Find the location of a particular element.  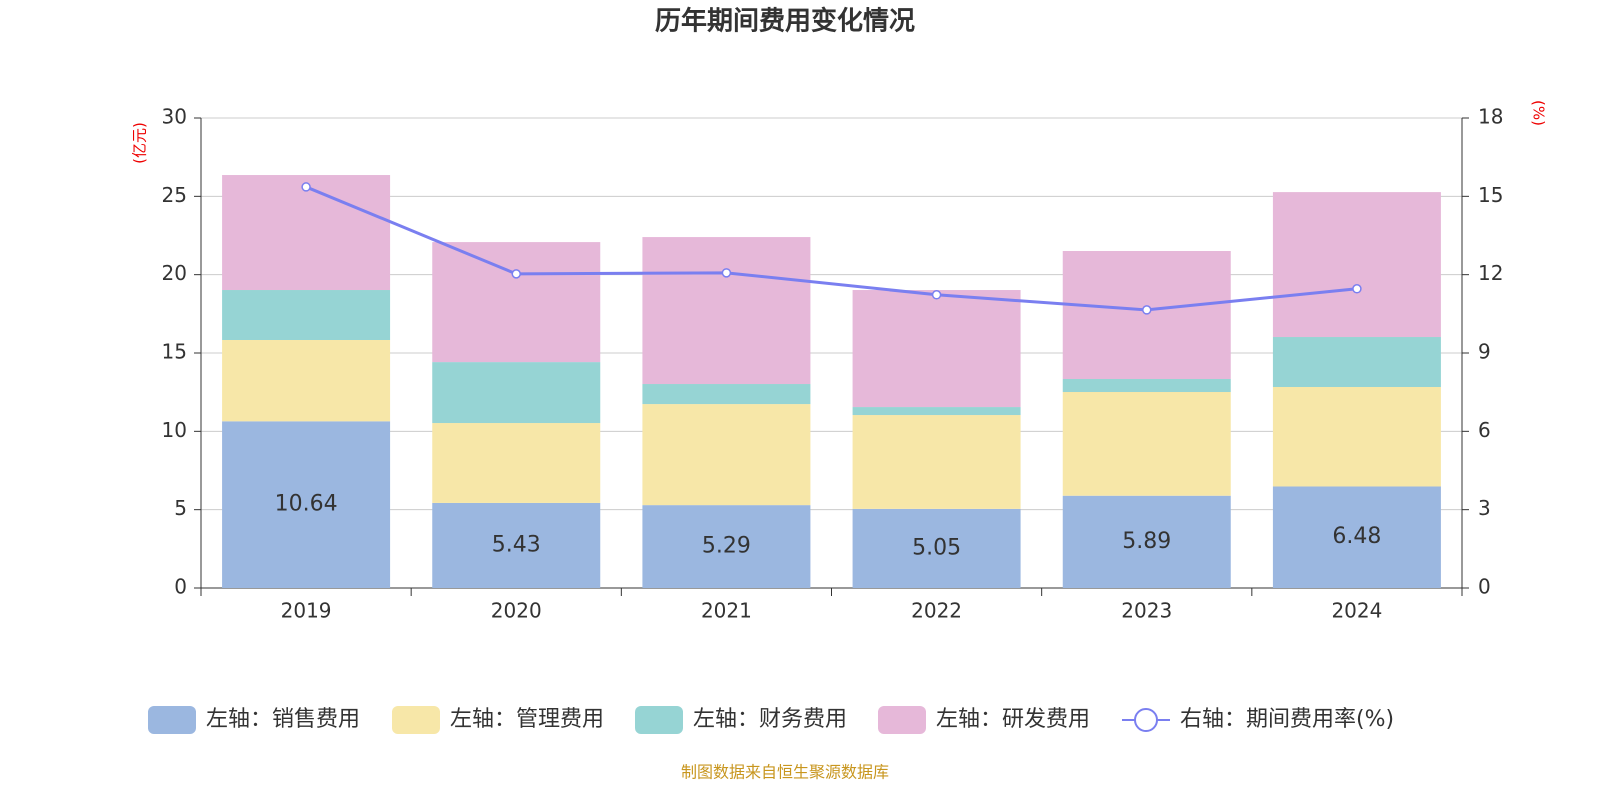

source-note: 制图数据来自恒生聚源数据库 is located at coordinates (785, 772).